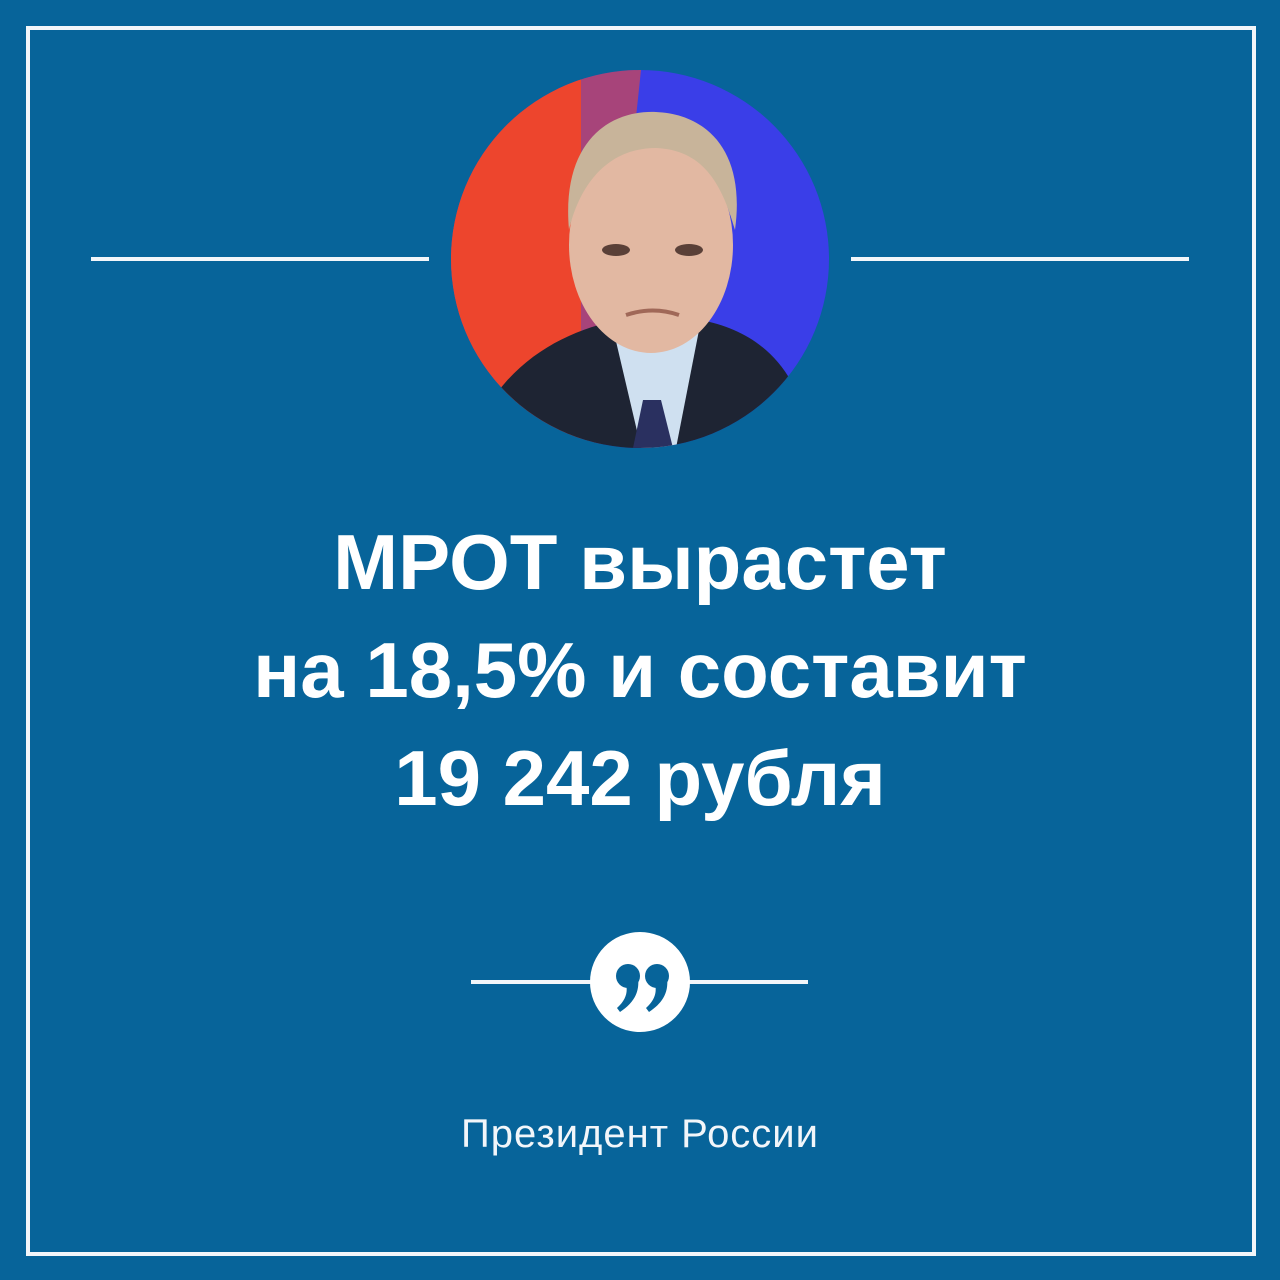 This screenshot has height=1280, width=1280. What do you see at coordinates (1020, 259) in the screenshot?
I see `divider-right-top` at bounding box center [1020, 259].